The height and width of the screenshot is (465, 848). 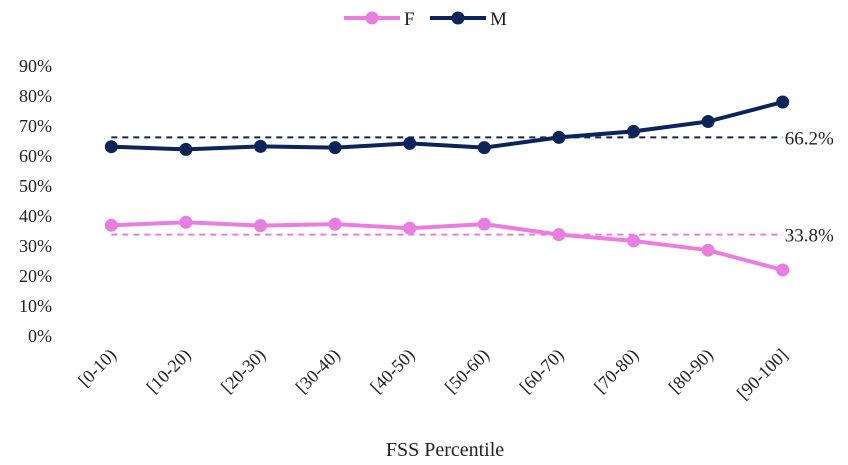 What do you see at coordinates (35, 156) in the screenshot?
I see `y-tick-label: 60%` at bounding box center [35, 156].